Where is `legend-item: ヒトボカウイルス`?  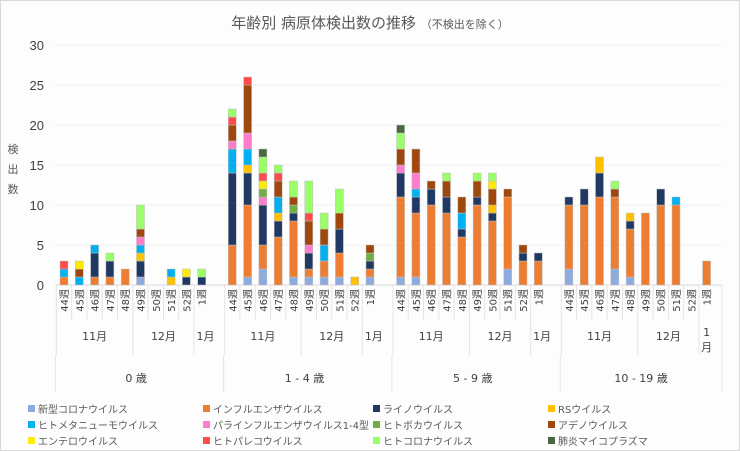 legend-item: ヒトボカウイルス is located at coordinates (418, 424).